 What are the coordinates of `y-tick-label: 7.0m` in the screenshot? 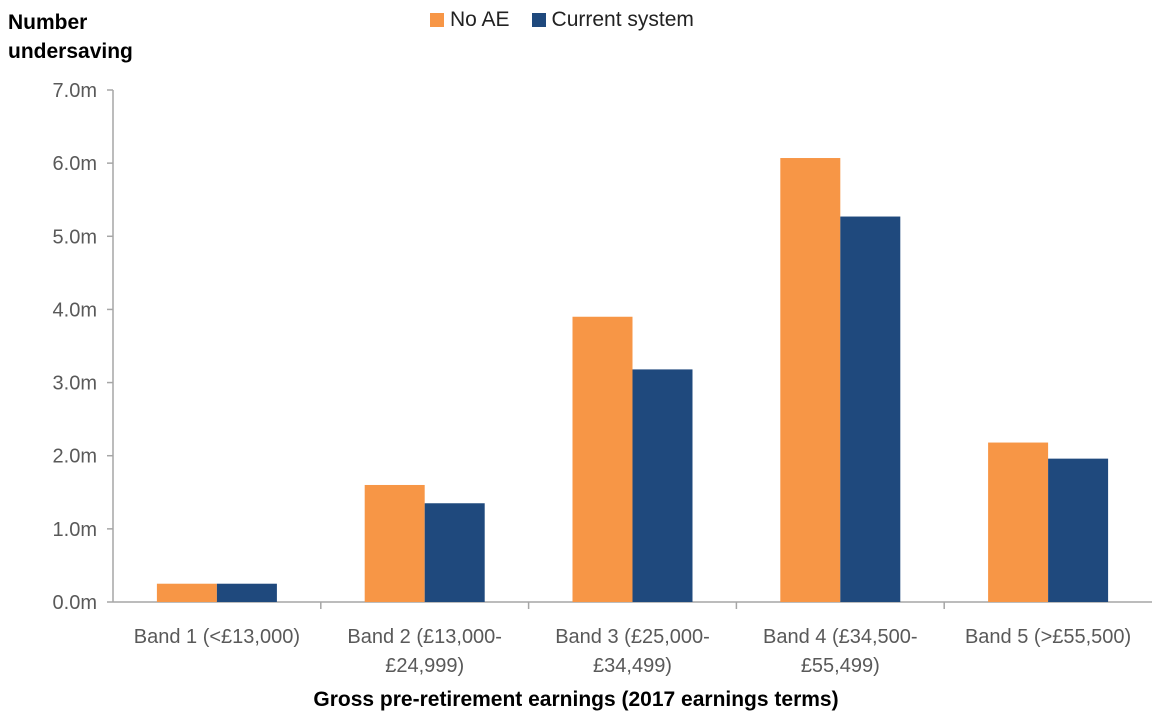 It's located at (75, 91).